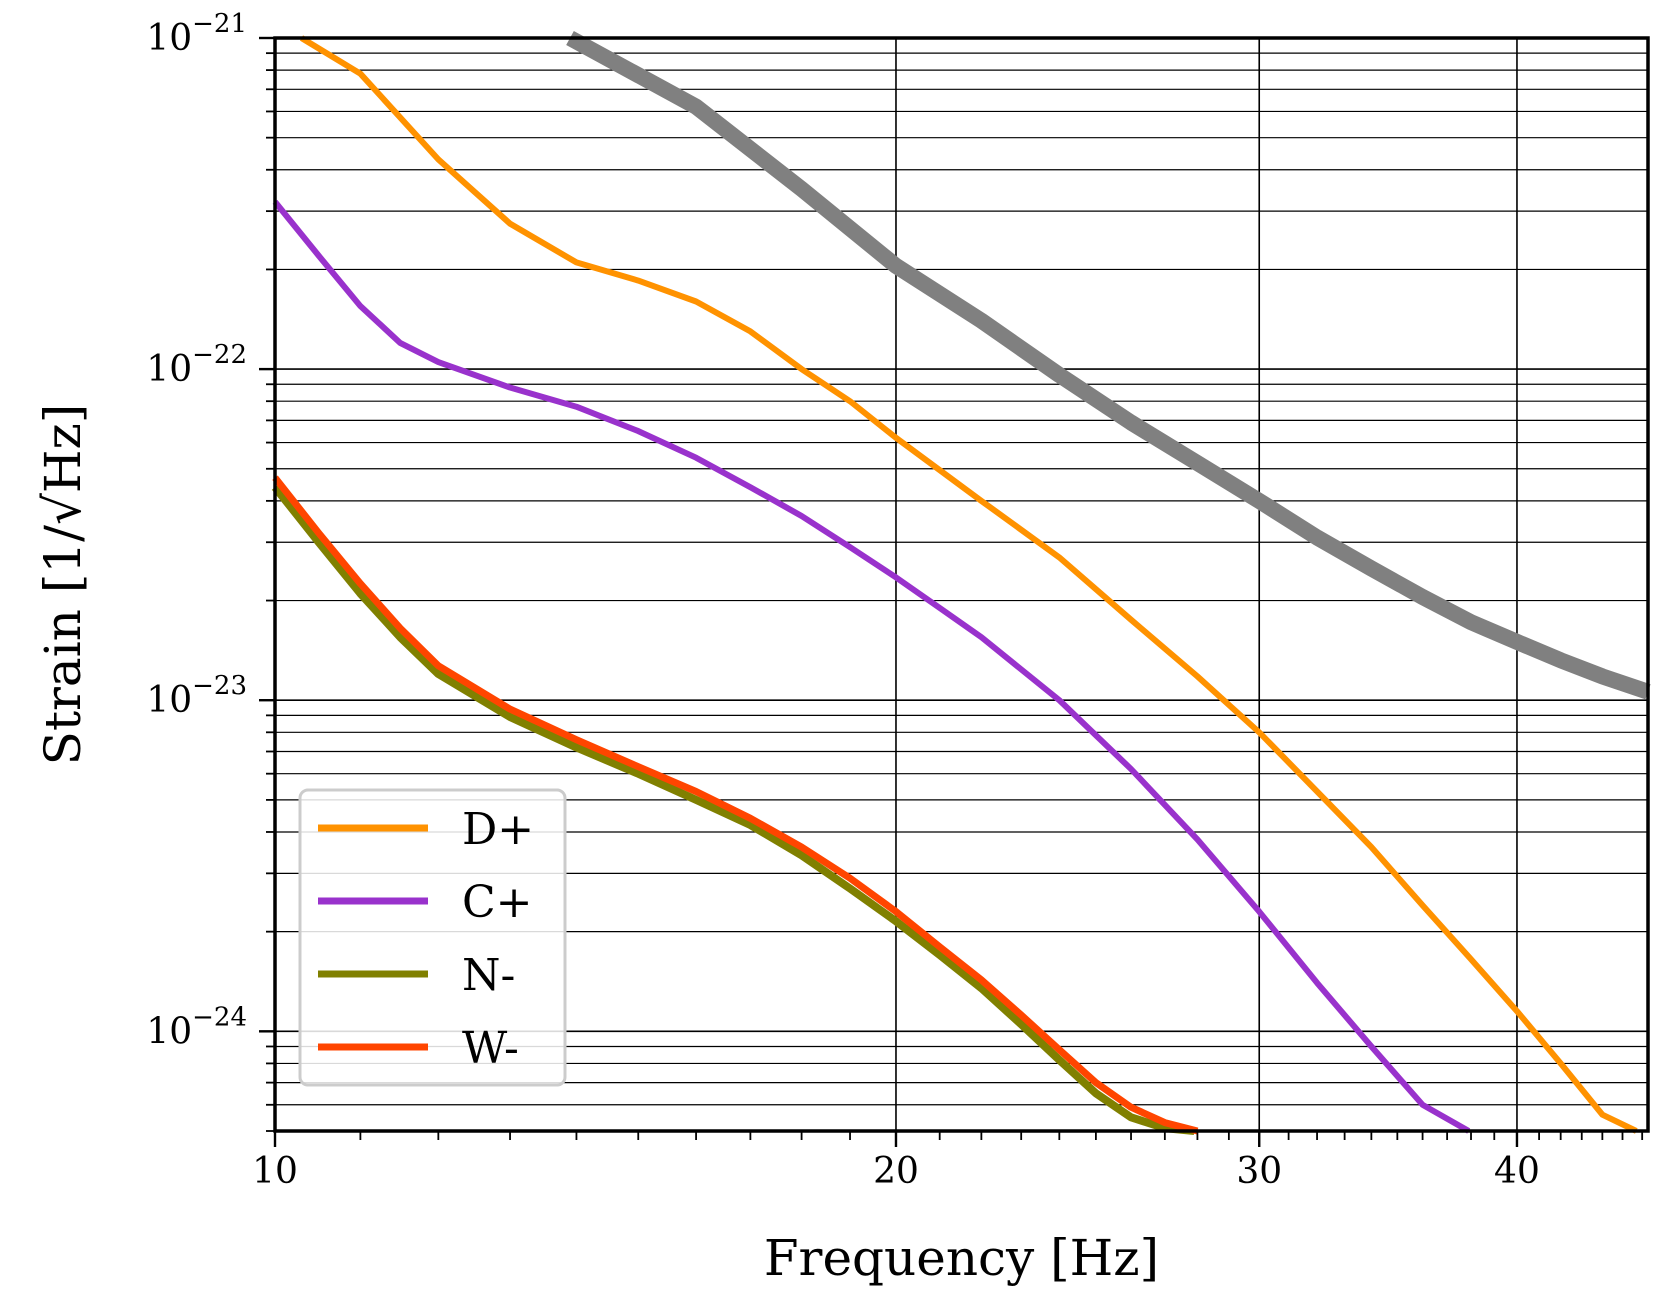 The width and height of the screenshot is (1660, 1301). What do you see at coordinates (275, 1171) in the screenshot?
I see `x-tick-label: 10` at bounding box center [275, 1171].